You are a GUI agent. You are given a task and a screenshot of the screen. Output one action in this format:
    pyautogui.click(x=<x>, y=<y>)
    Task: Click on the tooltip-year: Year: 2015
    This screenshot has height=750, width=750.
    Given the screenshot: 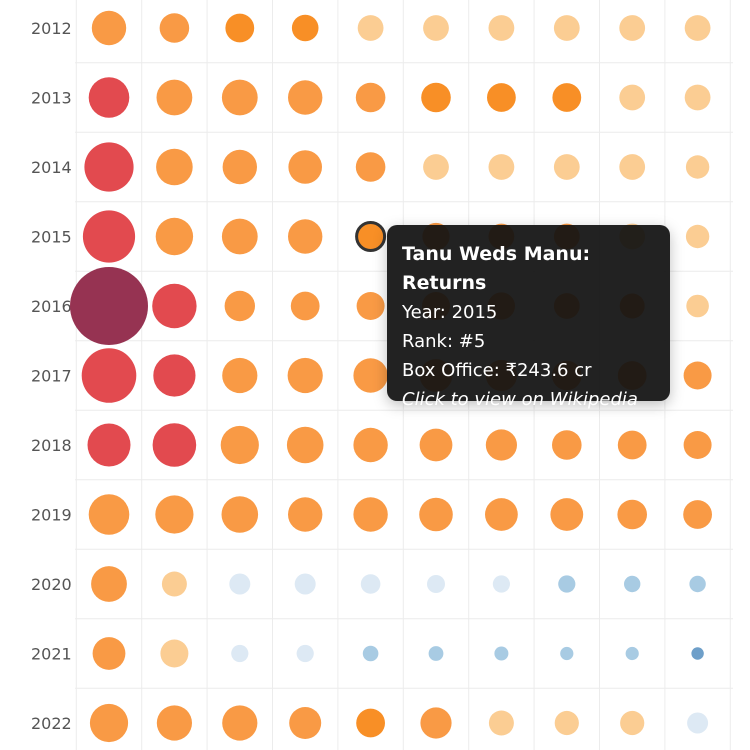 What is the action you would take?
    pyautogui.click(x=450, y=312)
    